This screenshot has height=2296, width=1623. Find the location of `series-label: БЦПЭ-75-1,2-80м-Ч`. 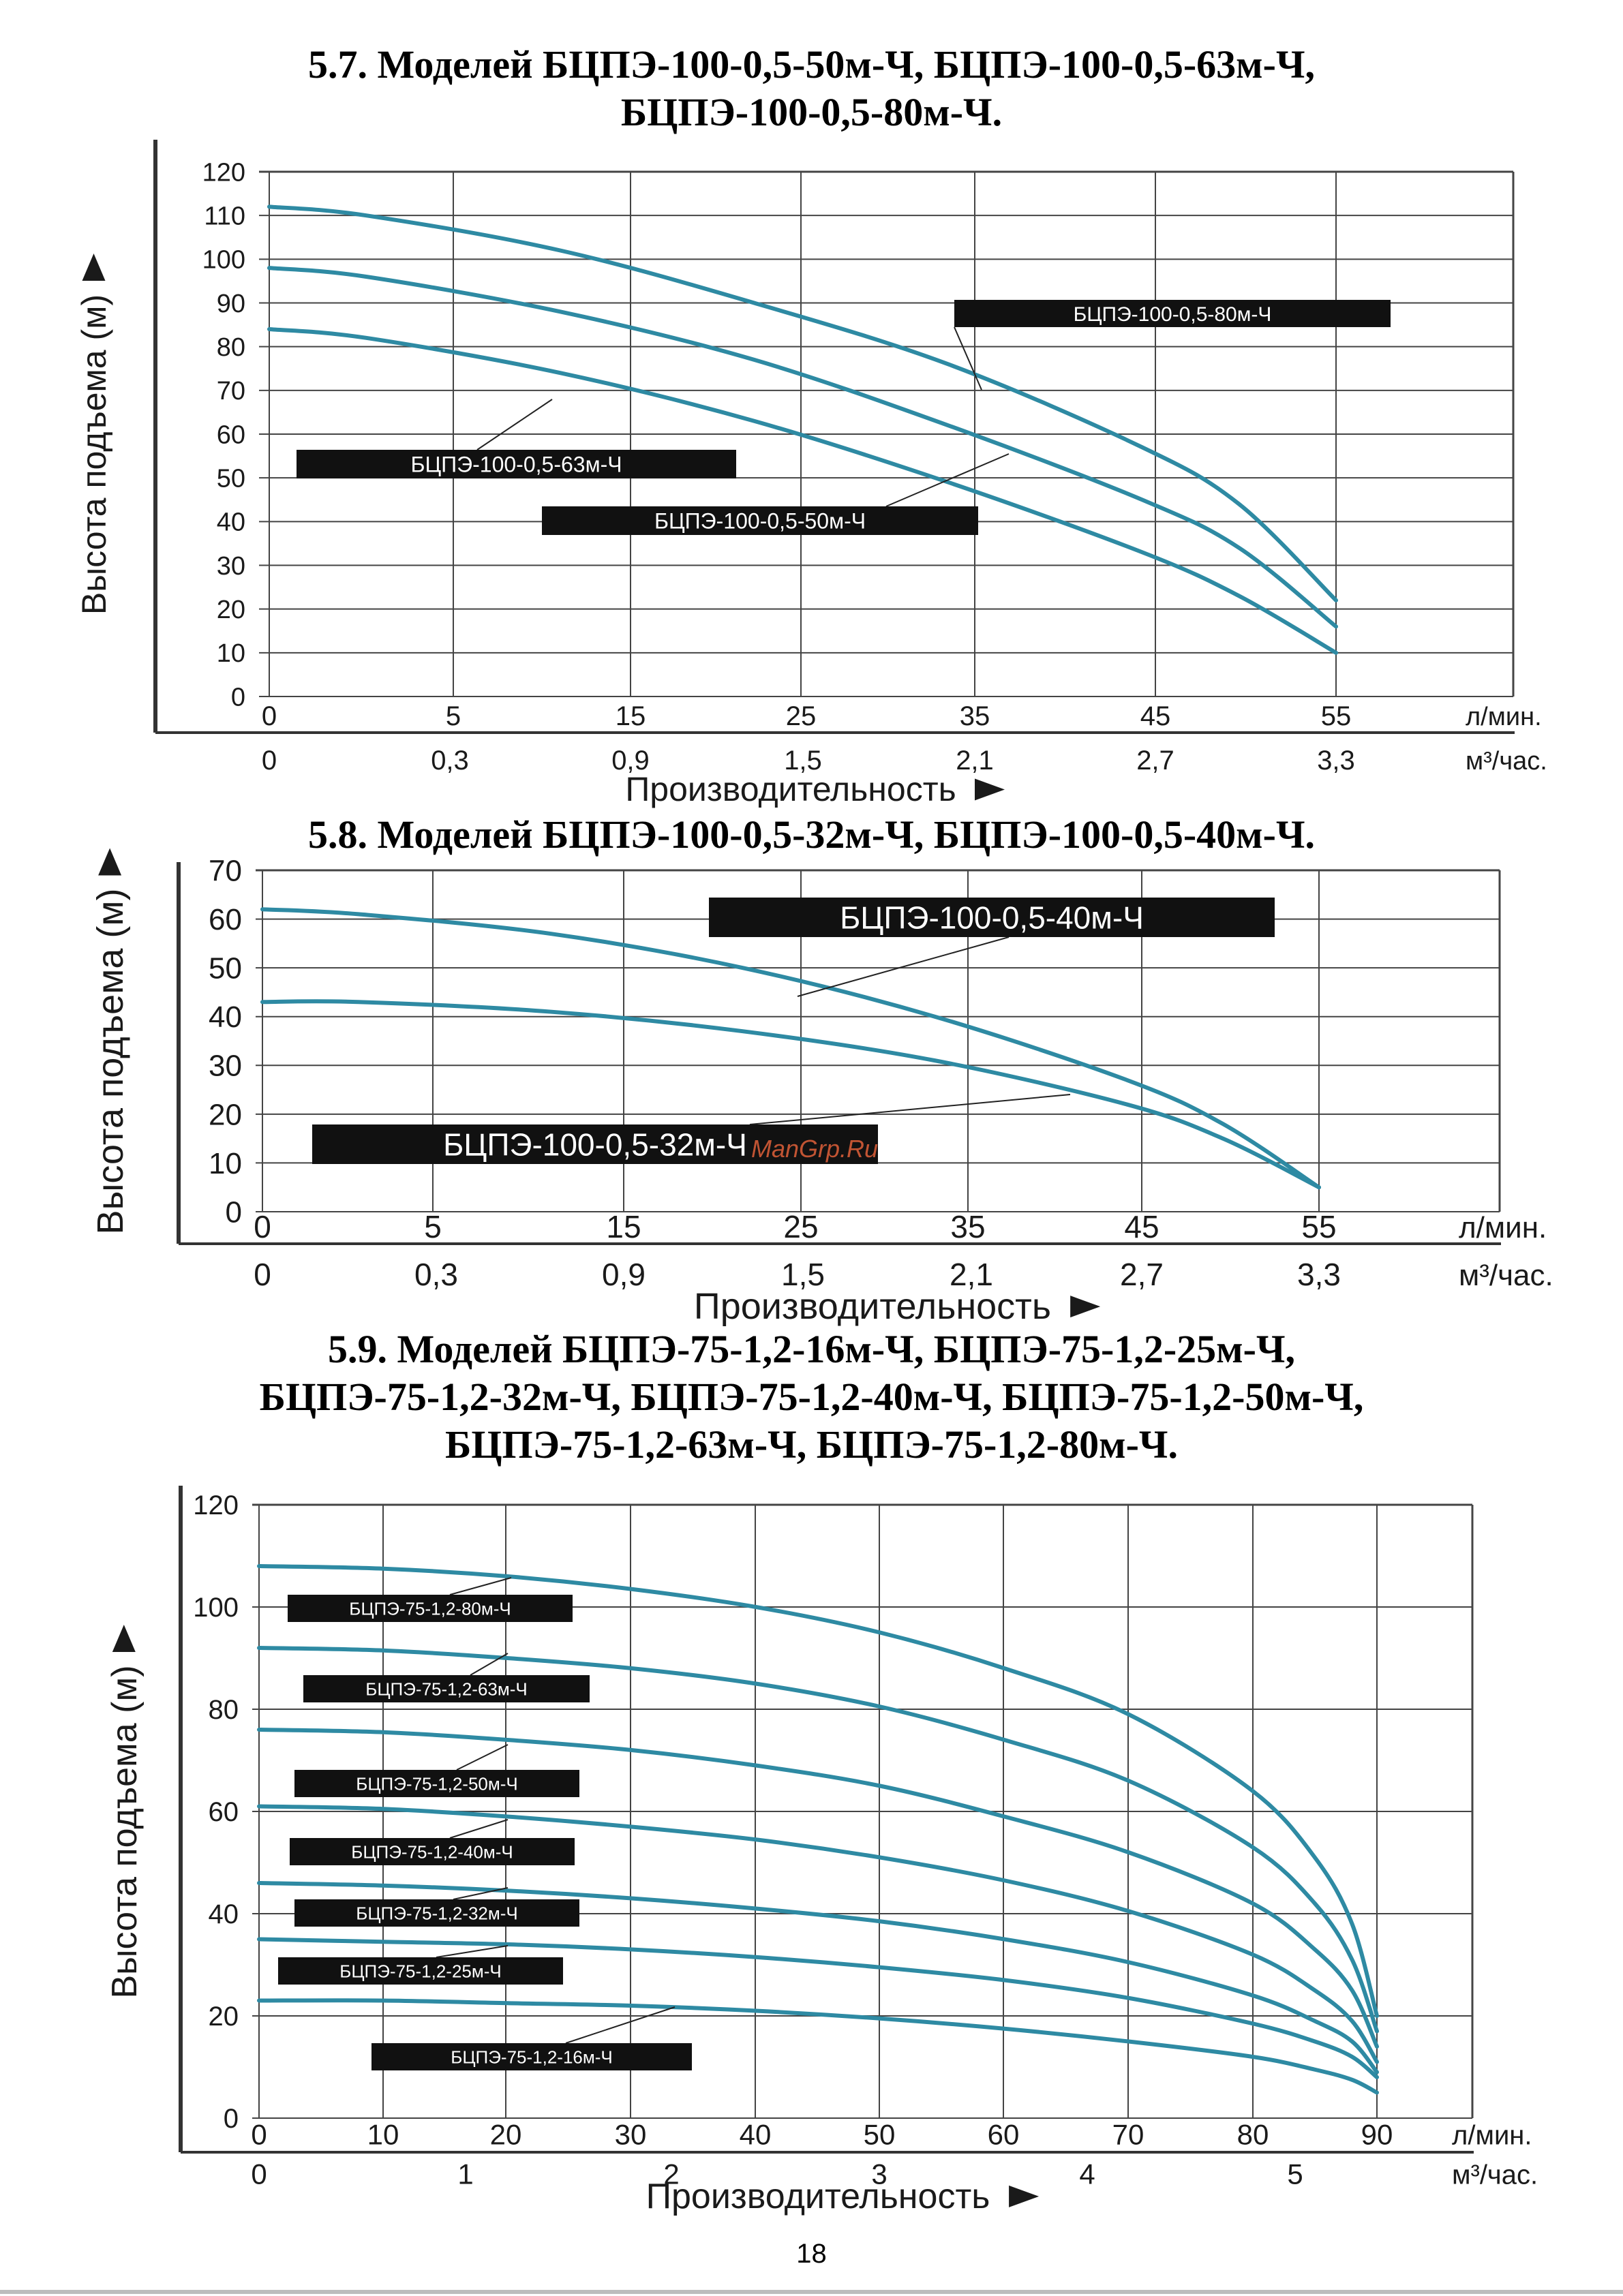

series-label: БЦПЭ-75-1,2-80м-Ч is located at coordinates (430, 1608).